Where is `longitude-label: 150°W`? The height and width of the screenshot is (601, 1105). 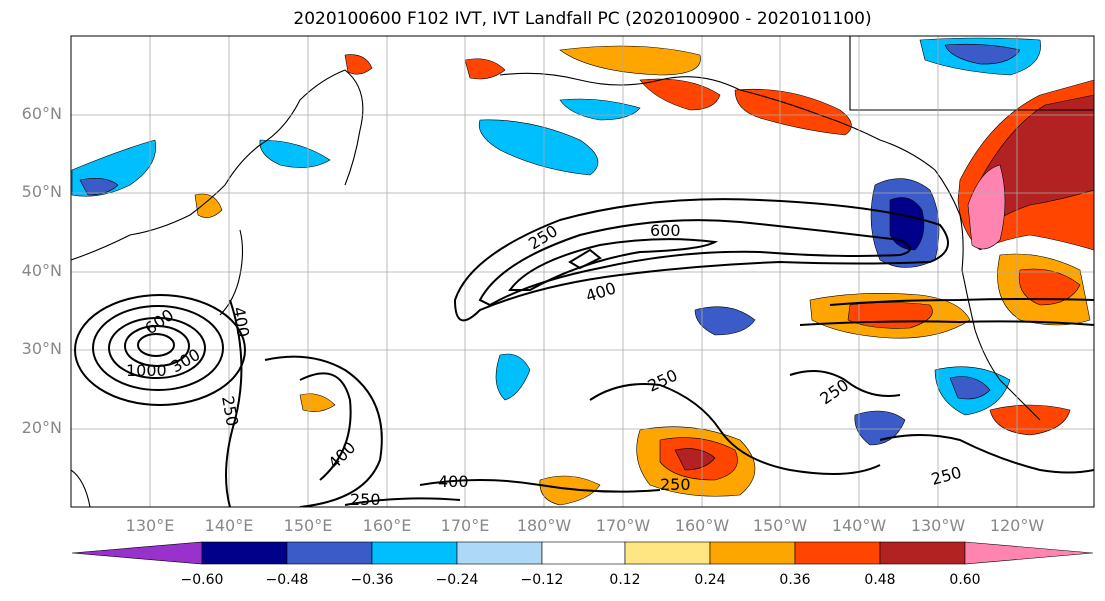 longitude-label: 150°W is located at coordinates (780, 525).